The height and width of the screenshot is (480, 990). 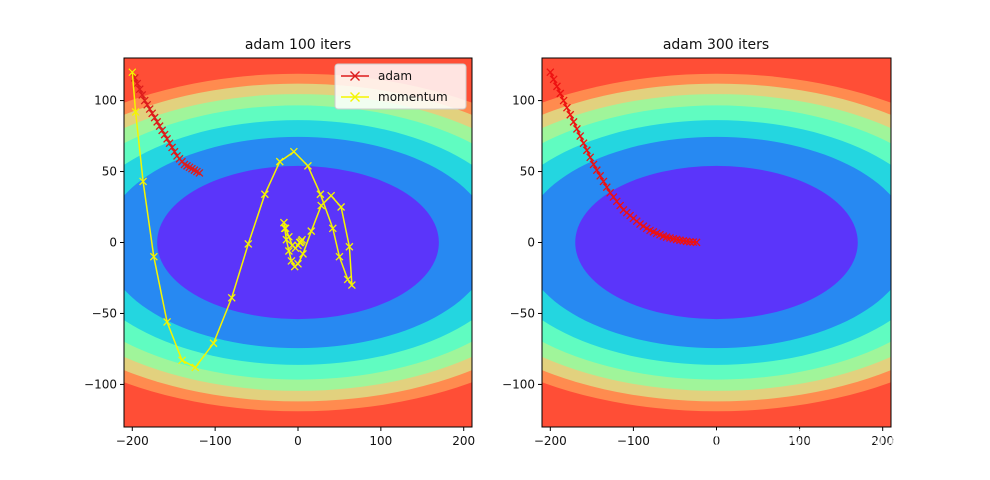 What do you see at coordinates (716, 45) in the screenshot?
I see `chart-title: adam 300 iters` at bounding box center [716, 45].